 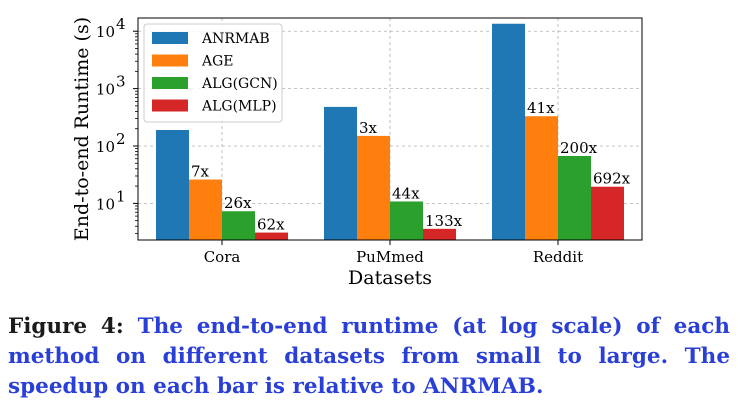 I want to click on x-tick-label: Cora, so click(x=222, y=257).